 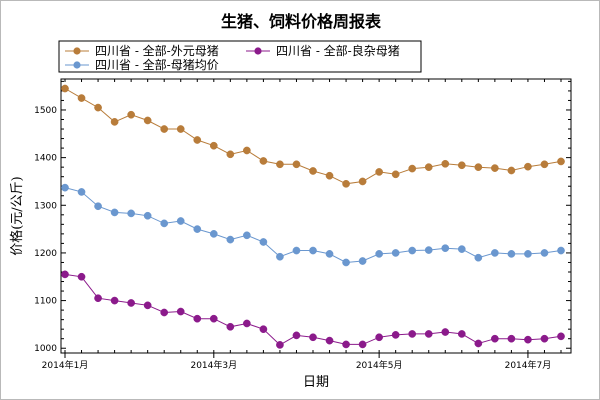 I want to click on y-tick-label: 1400, so click(x=45, y=159).